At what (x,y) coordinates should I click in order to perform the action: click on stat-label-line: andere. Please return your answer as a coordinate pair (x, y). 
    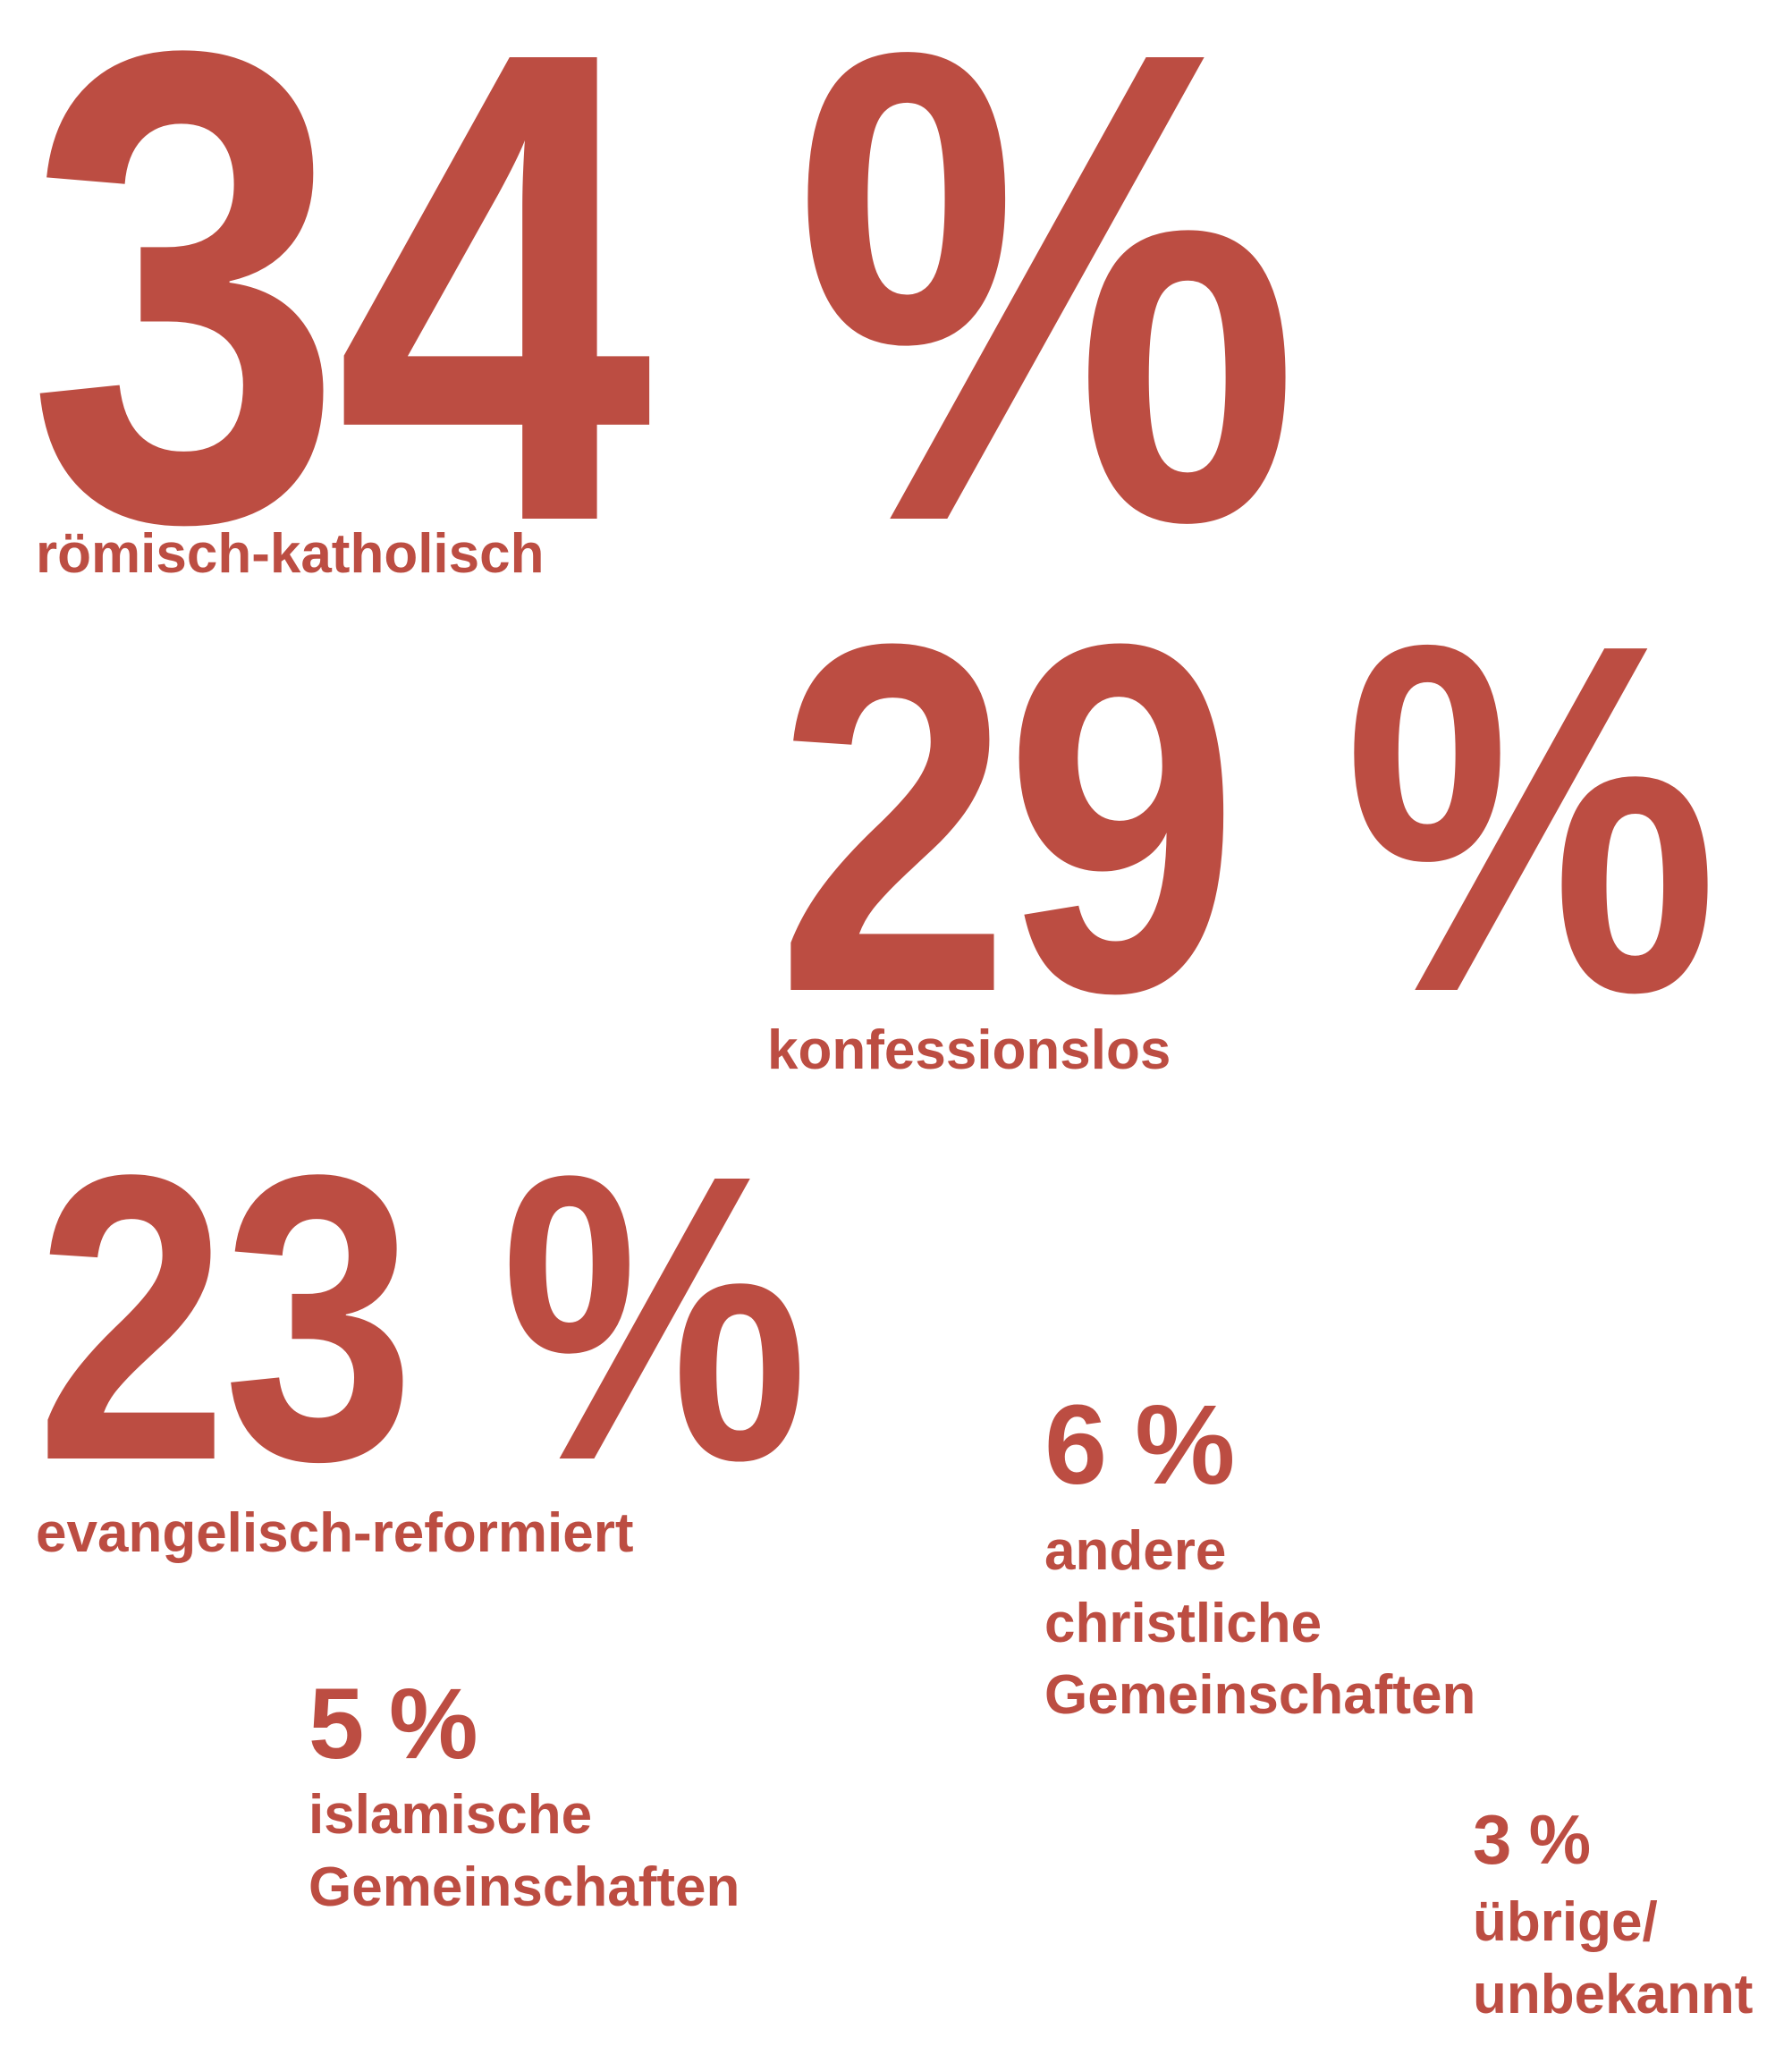
    Looking at the image, I should click on (1135, 1551).